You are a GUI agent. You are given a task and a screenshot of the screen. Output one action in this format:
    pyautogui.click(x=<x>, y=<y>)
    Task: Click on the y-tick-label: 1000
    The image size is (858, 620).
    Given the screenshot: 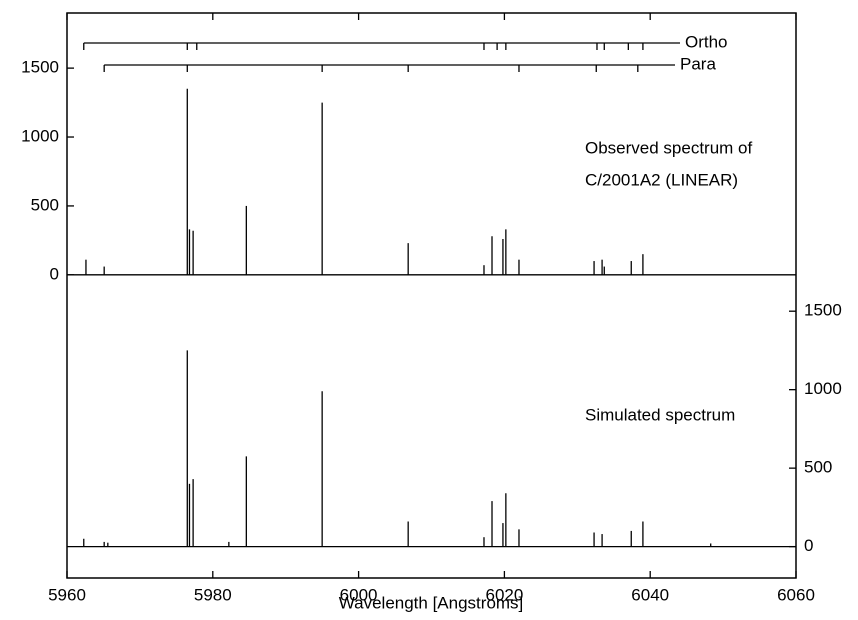 What is the action you would take?
    pyautogui.click(x=40, y=136)
    